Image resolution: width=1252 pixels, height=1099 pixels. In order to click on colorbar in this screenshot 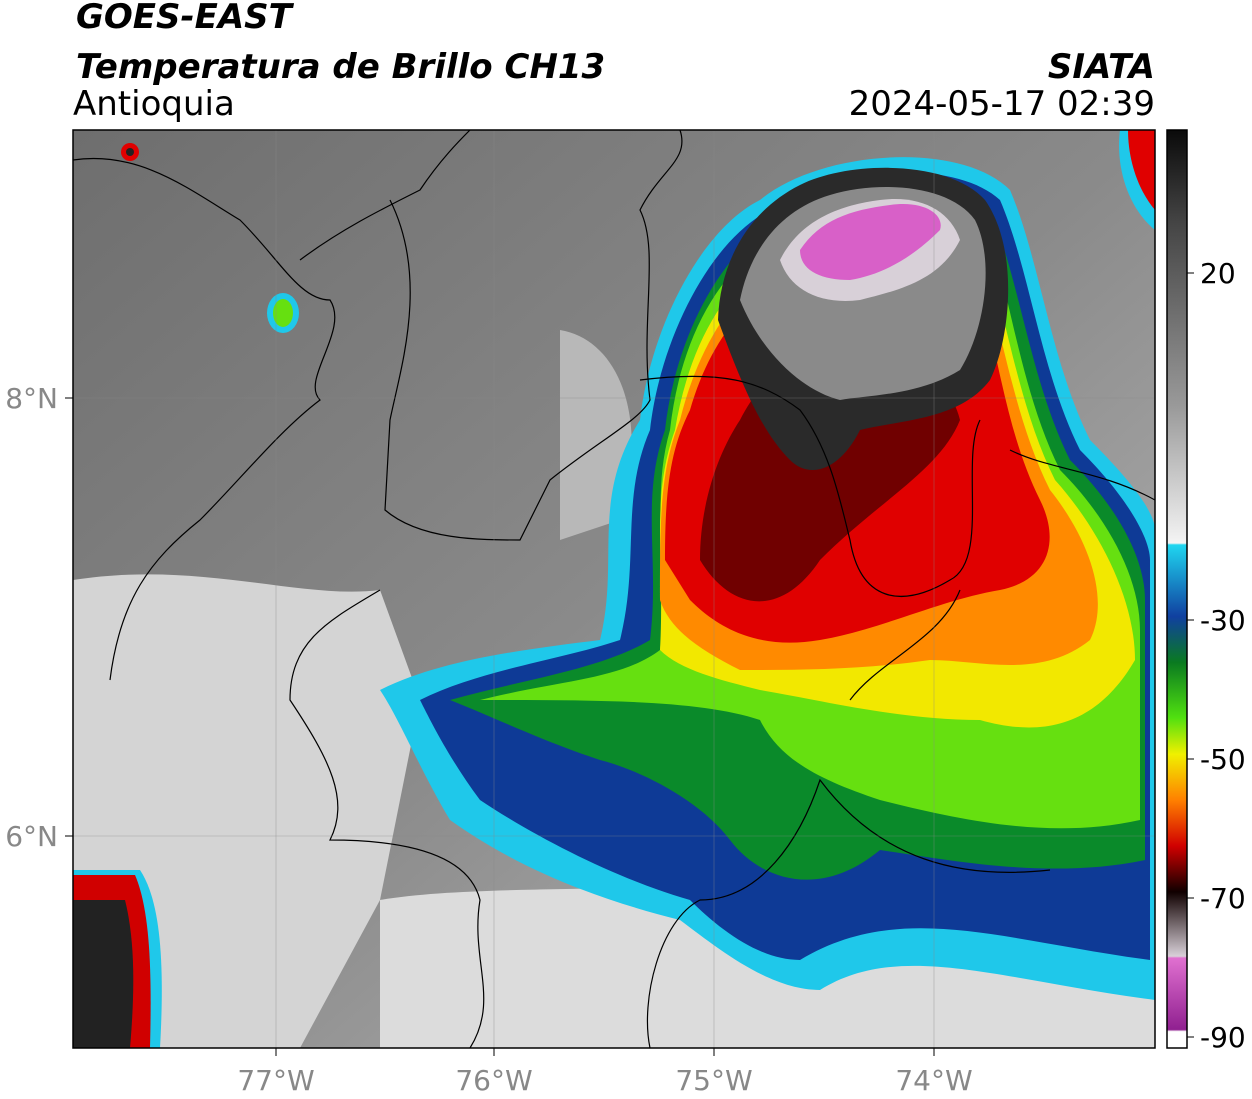, I will do `click(1177, 589)`.